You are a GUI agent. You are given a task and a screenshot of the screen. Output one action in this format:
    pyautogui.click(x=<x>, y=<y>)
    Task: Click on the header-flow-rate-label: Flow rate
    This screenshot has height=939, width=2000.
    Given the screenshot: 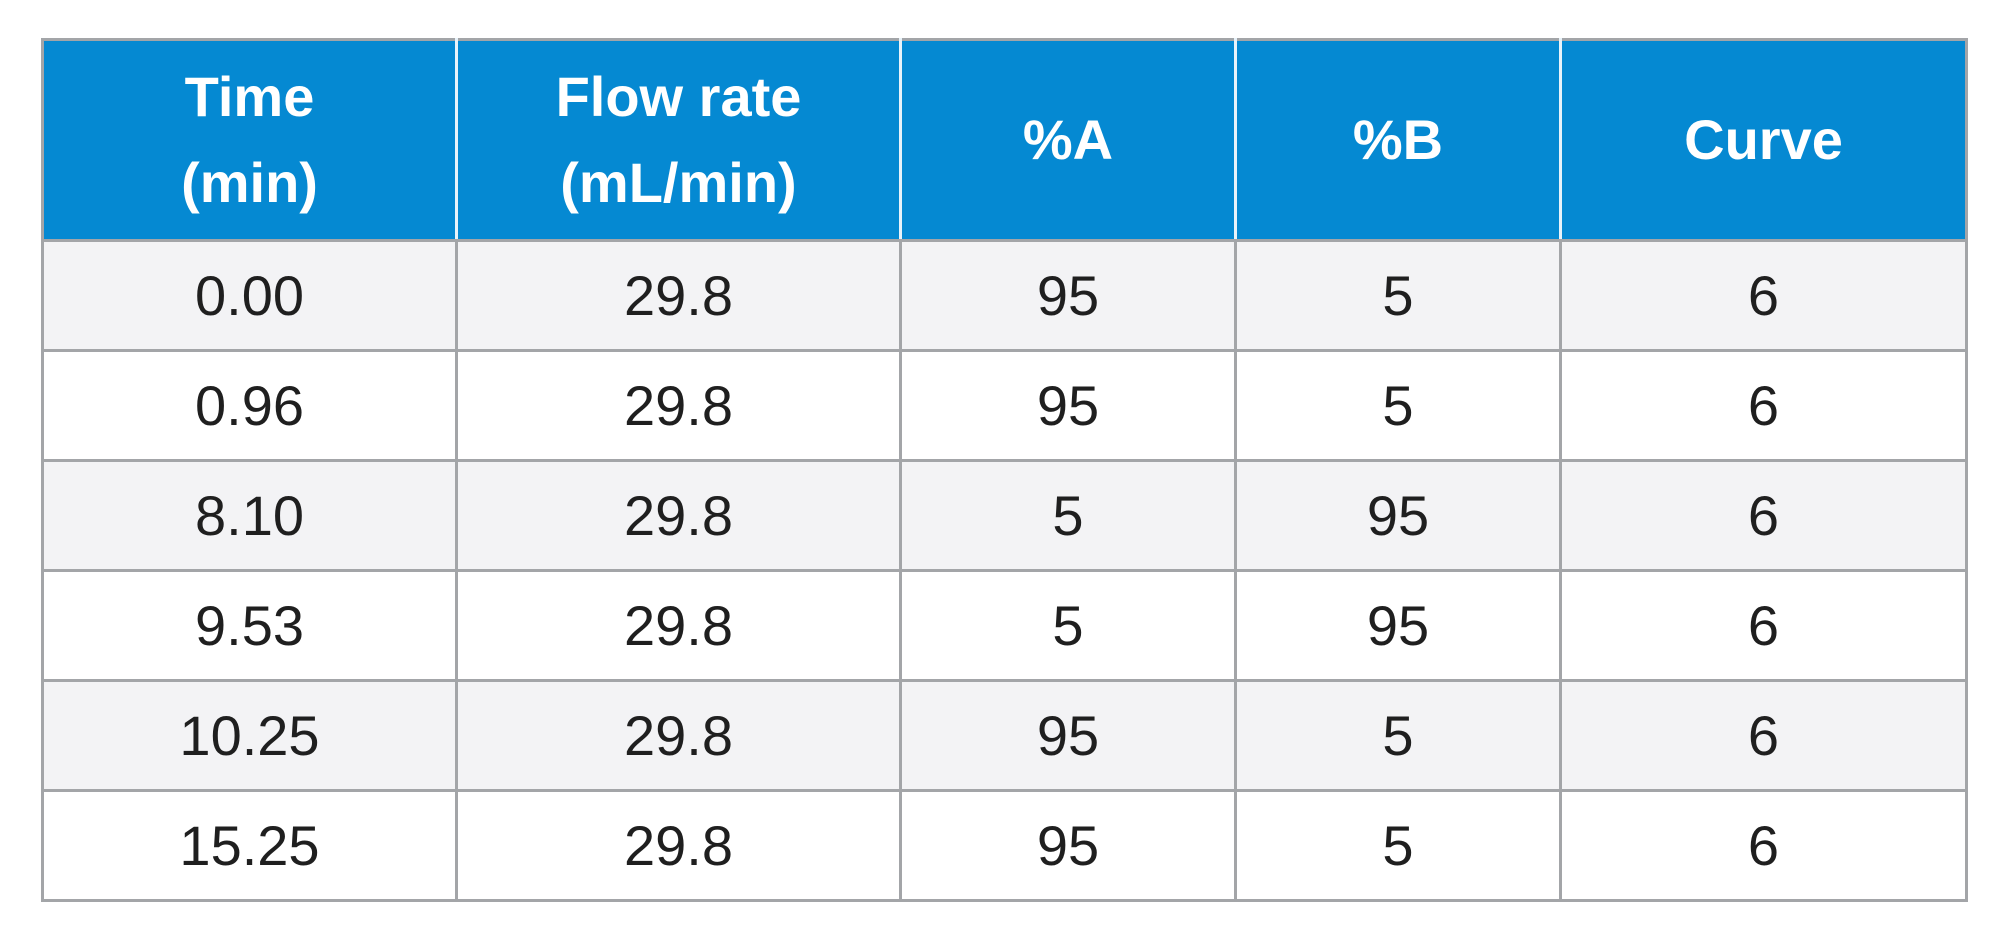 What is the action you would take?
    pyautogui.click(x=678, y=96)
    